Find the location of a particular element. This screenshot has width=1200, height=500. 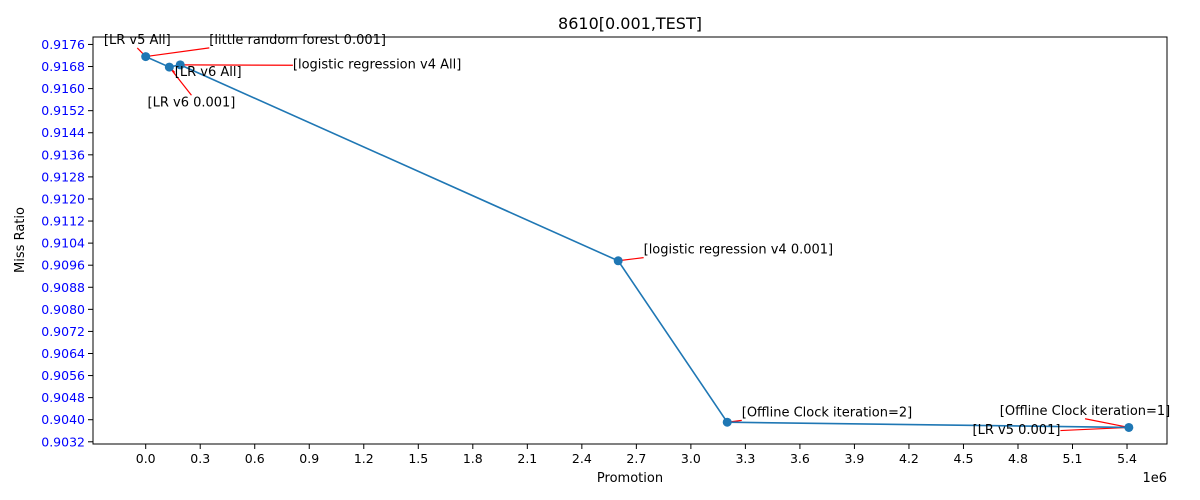

x-tick-label: 5.4 is located at coordinates (1127, 458).